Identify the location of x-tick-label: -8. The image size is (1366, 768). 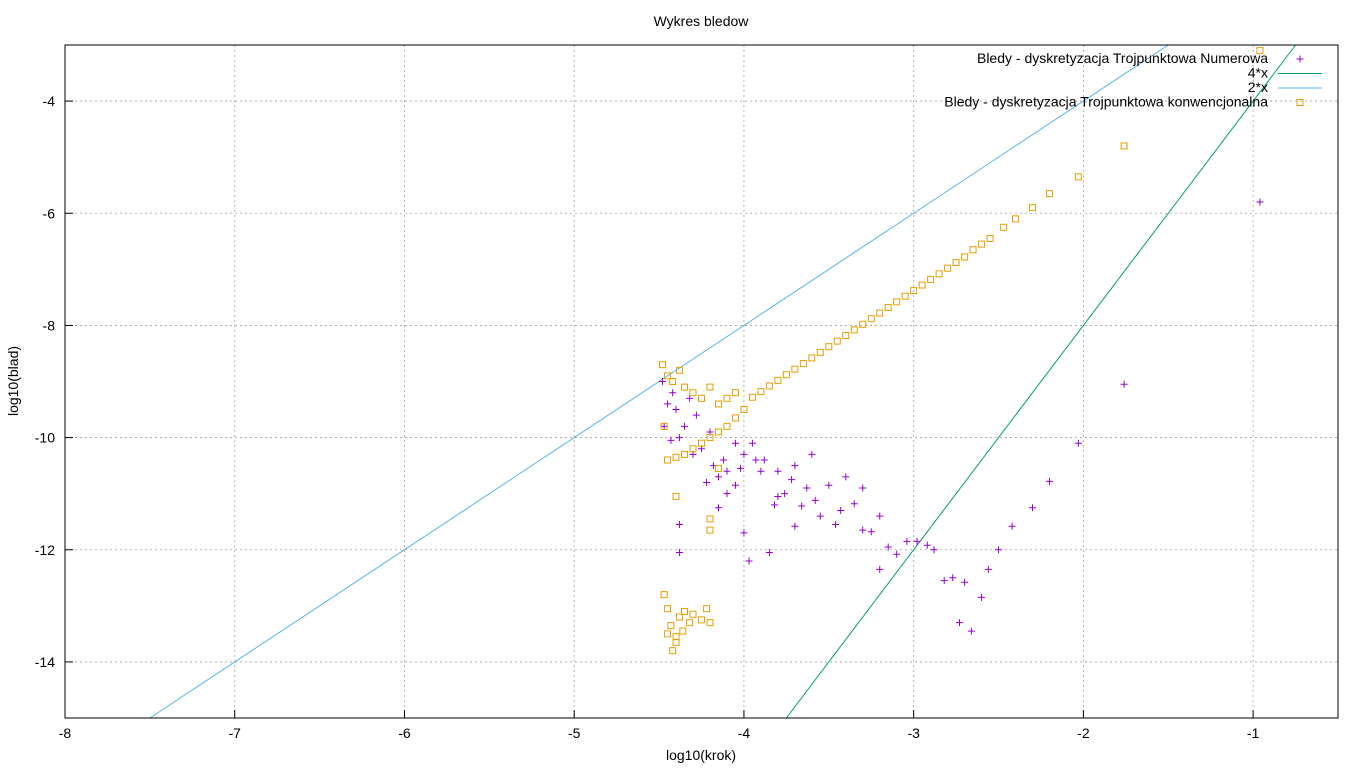
(65, 733).